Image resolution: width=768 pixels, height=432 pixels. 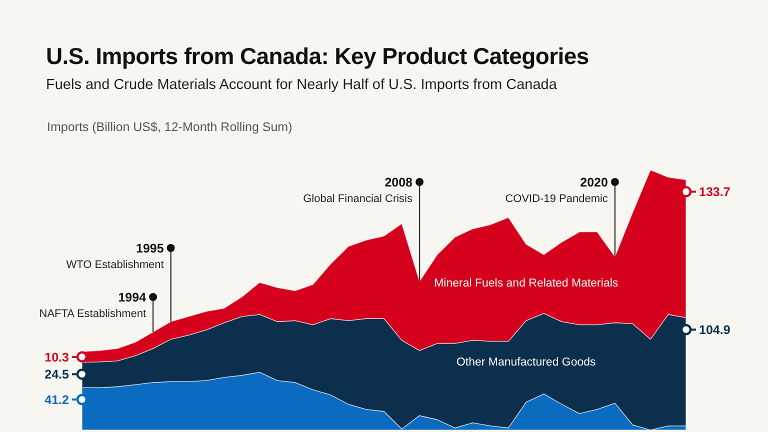 I want to click on chart-title: U.S. Imports from Canada: Key Product Categories, so click(x=317, y=56).